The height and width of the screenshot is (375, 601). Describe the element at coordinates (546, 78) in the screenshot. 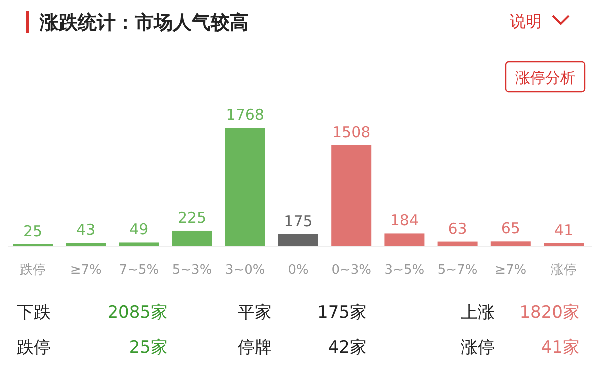

I see `text: 涨停分析` at that location.